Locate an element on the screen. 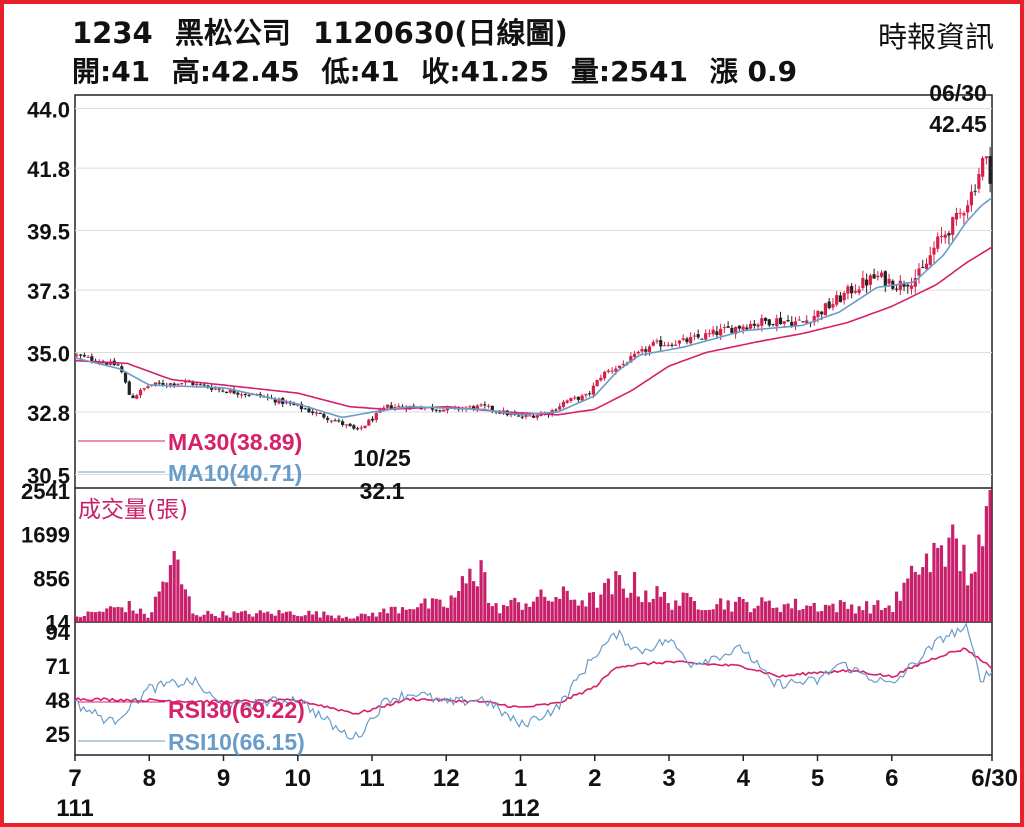 This screenshot has height=827, width=1024. rsi-tick-label: 48 is located at coordinates (58, 700).